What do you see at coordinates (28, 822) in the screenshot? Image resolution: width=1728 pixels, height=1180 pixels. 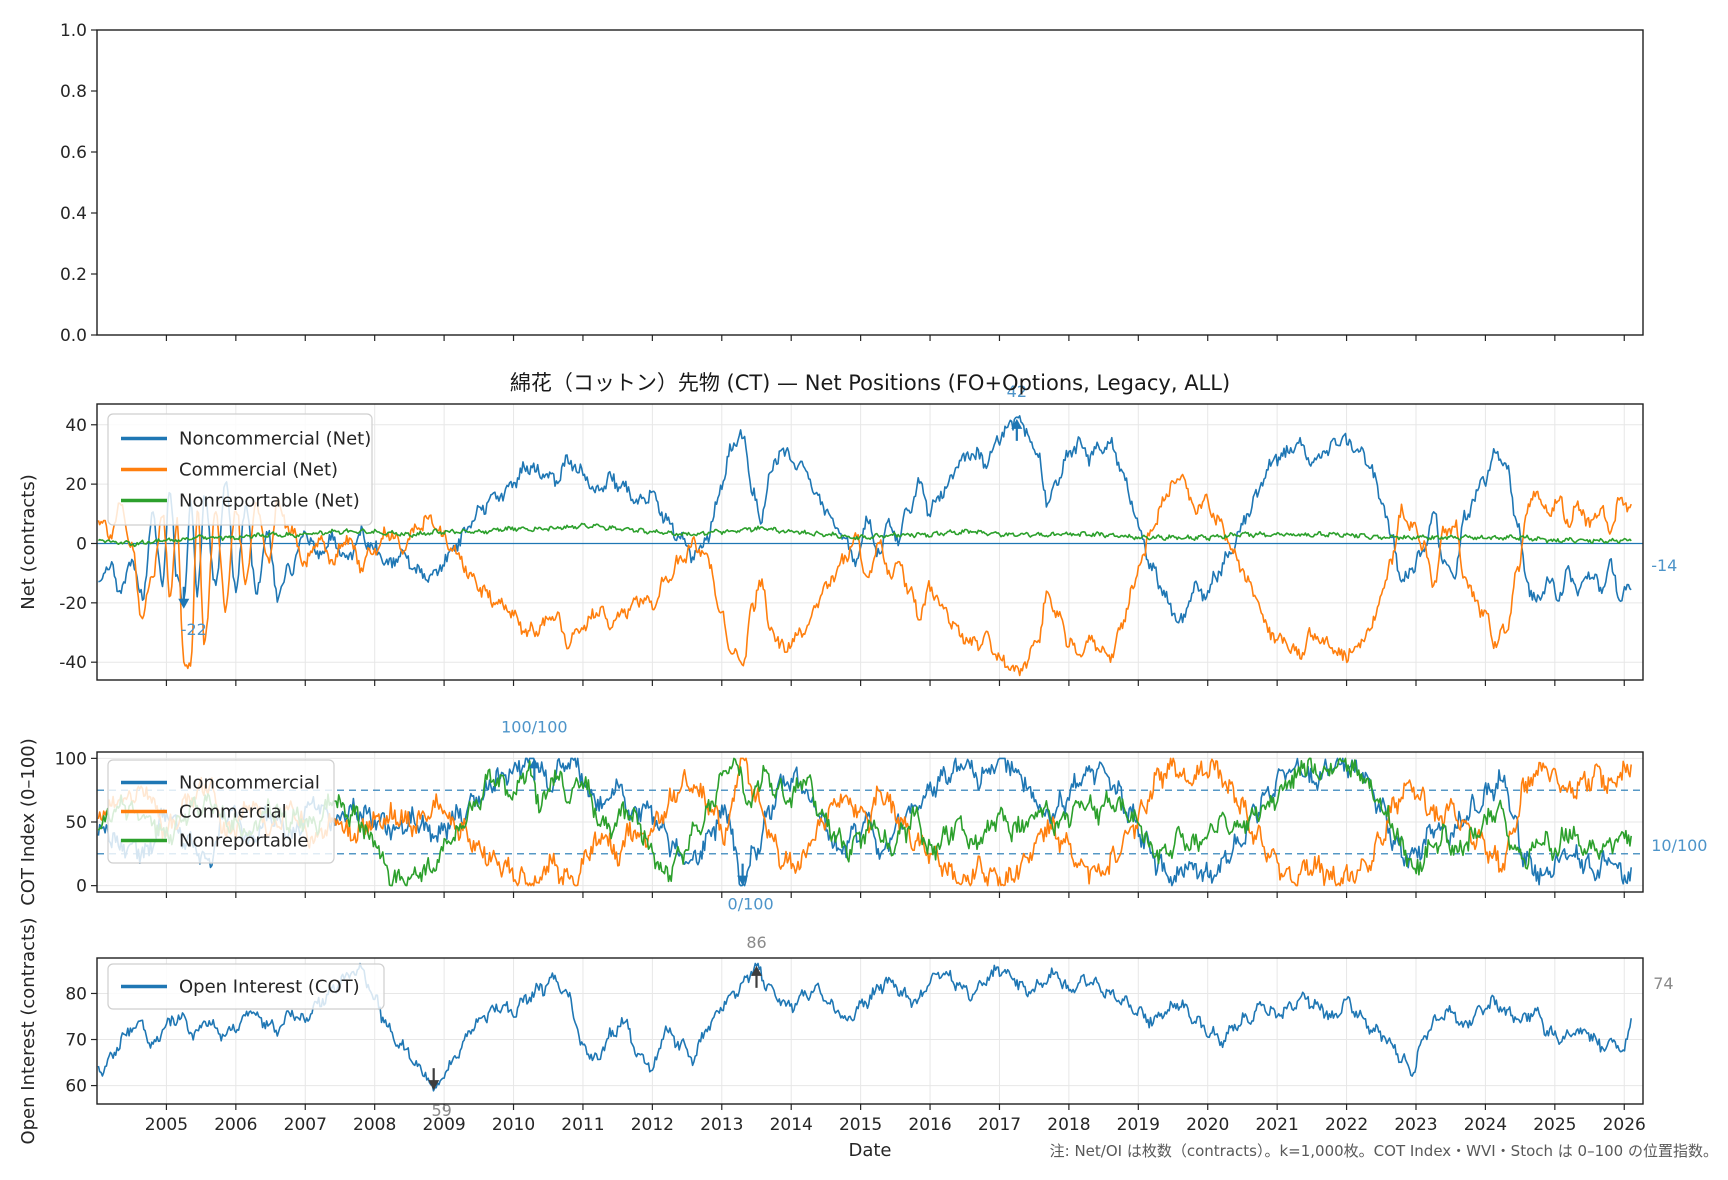 I see `y-axis-title-cot-index: COT Index (0–100)` at bounding box center [28, 822].